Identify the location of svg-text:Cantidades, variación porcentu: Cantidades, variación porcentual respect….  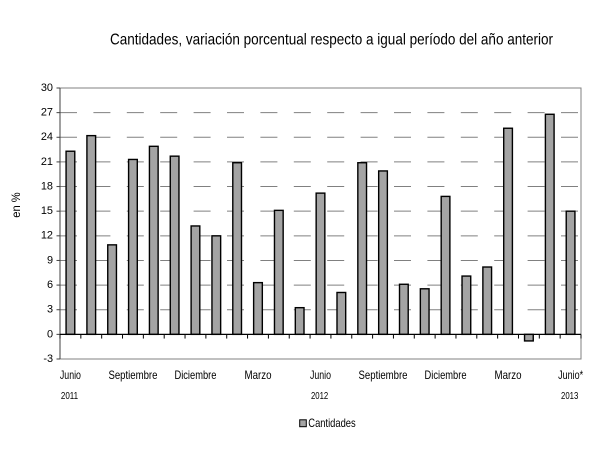
(332, 40).